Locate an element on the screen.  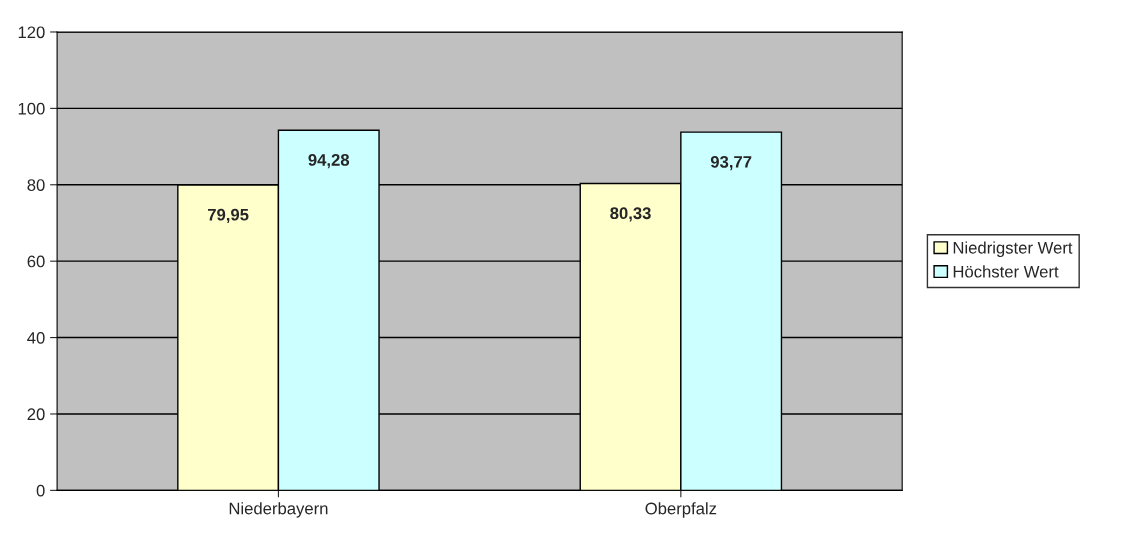
legend-label: Höchster Wert is located at coordinates (1006, 271).